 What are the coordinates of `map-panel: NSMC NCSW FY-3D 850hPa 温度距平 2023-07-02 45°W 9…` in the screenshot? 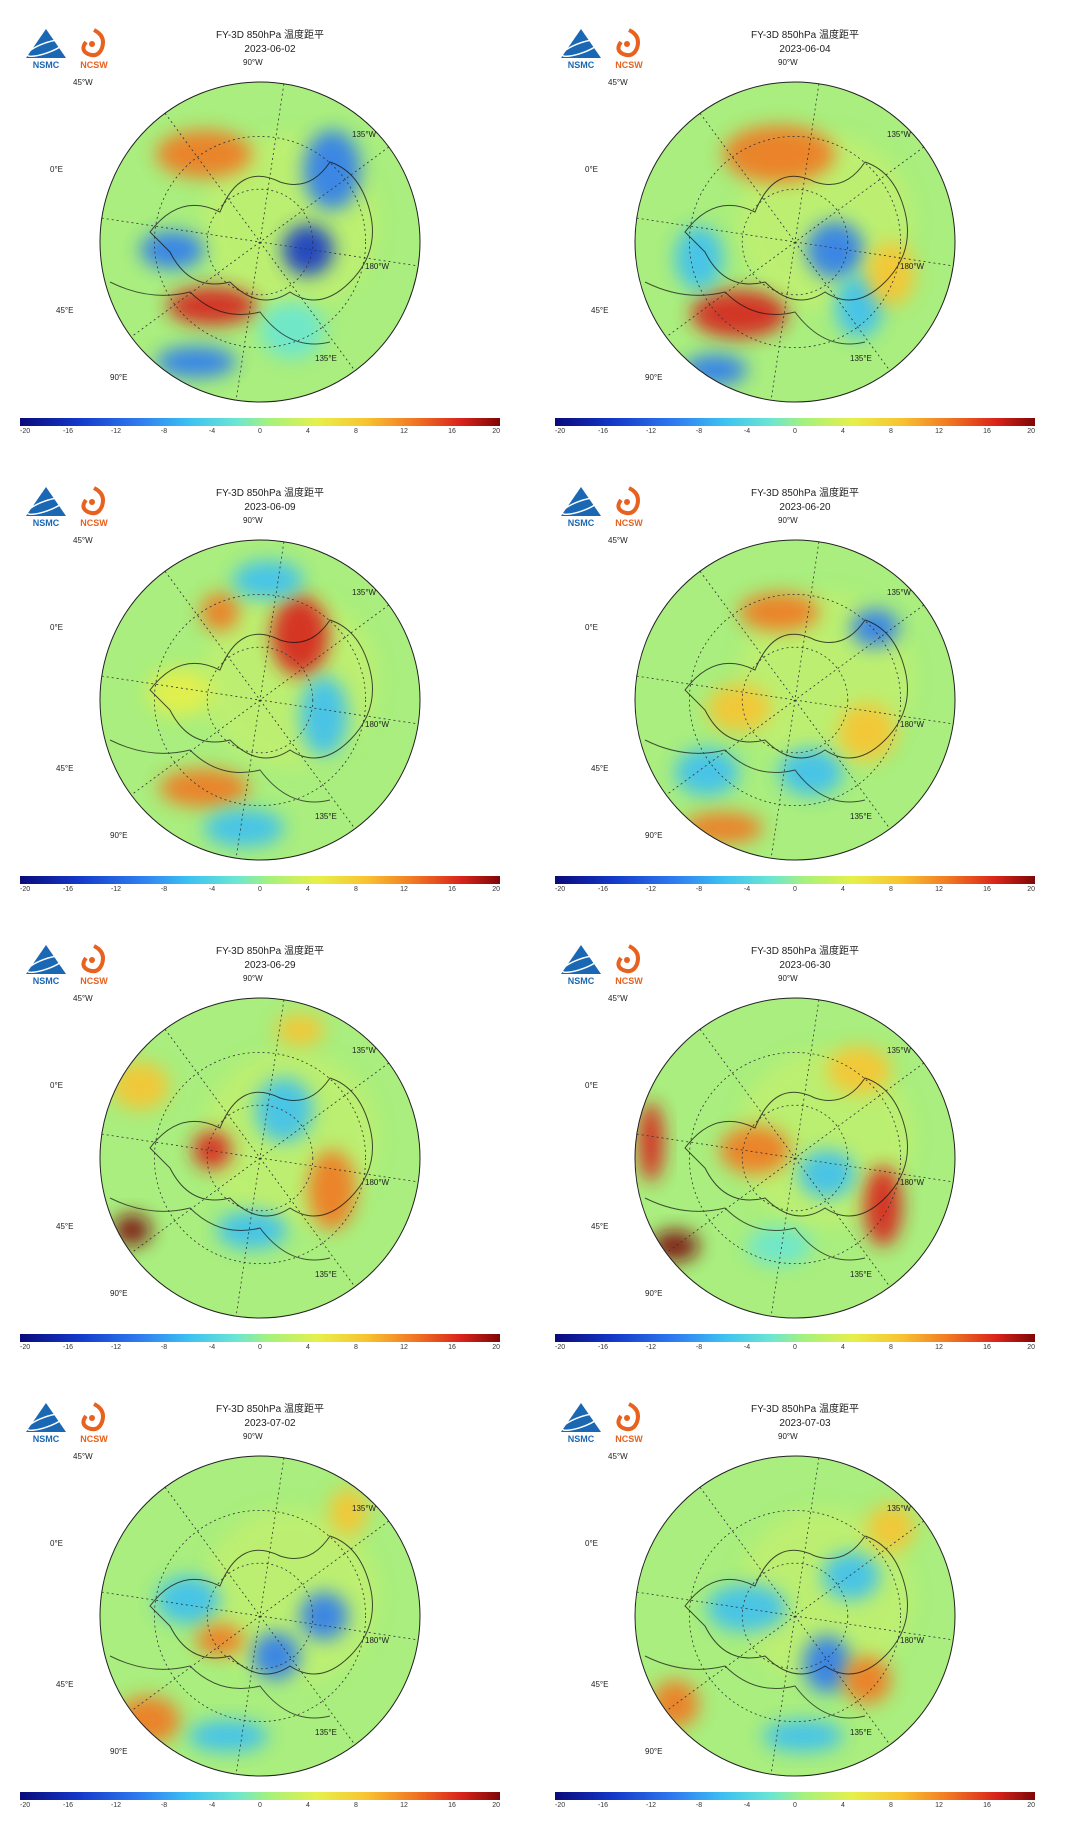 It's located at (260, 1614).